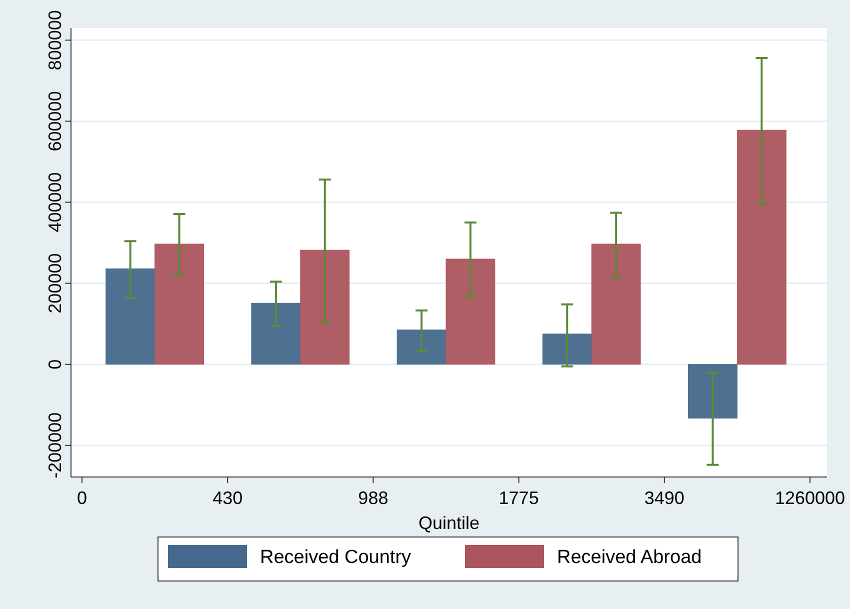 The height and width of the screenshot is (609, 850). What do you see at coordinates (373, 498) in the screenshot?
I see `x-tick-label: 988` at bounding box center [373, 498].